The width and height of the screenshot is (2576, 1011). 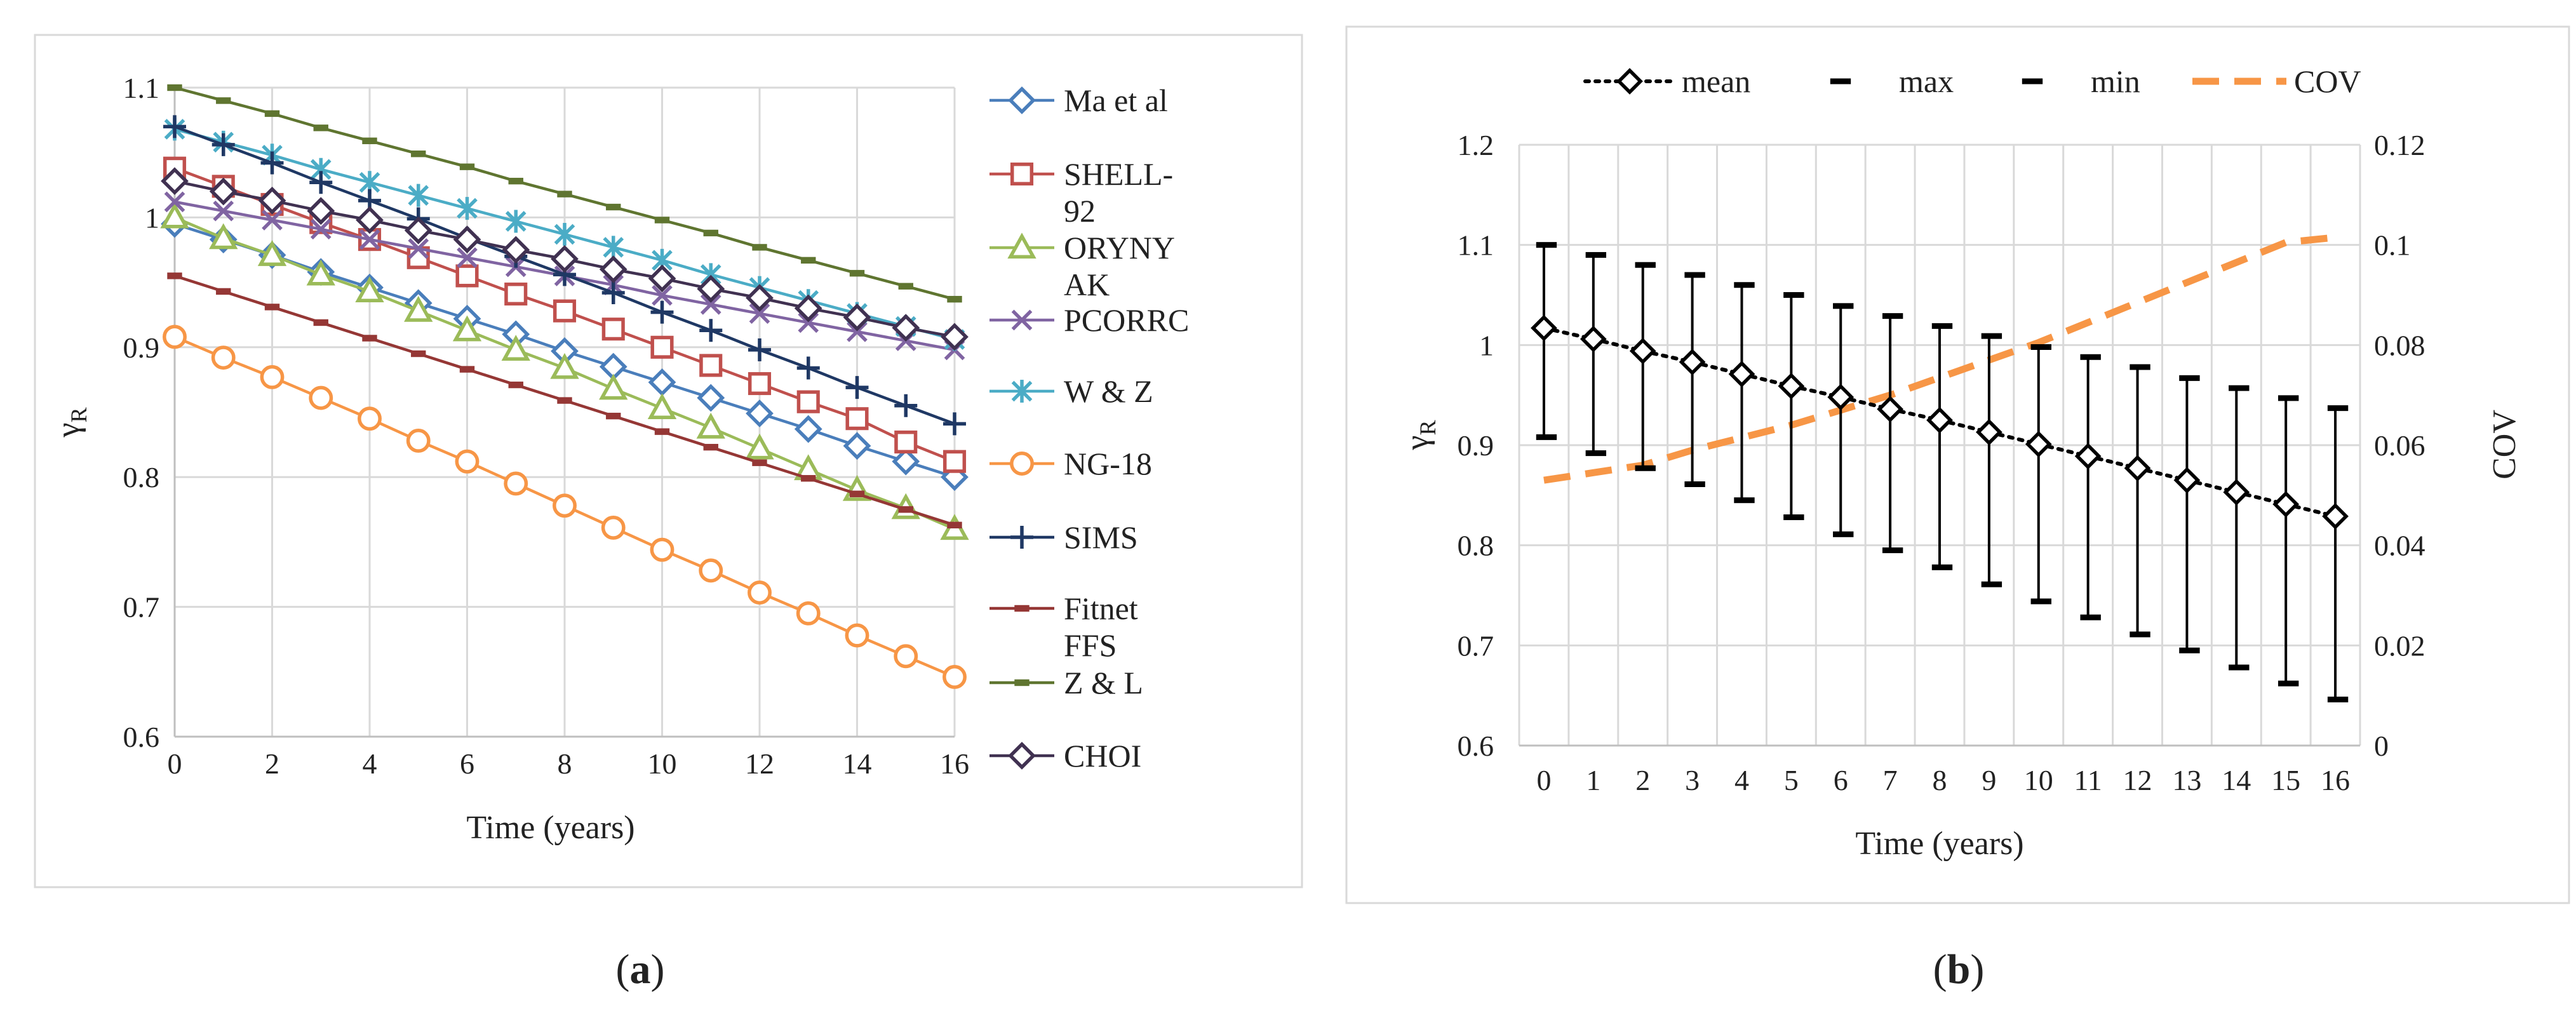 What do you see at coordinates (565, 259) in the screenshot?
I see `series-choi` at bounding box center [565, 259].